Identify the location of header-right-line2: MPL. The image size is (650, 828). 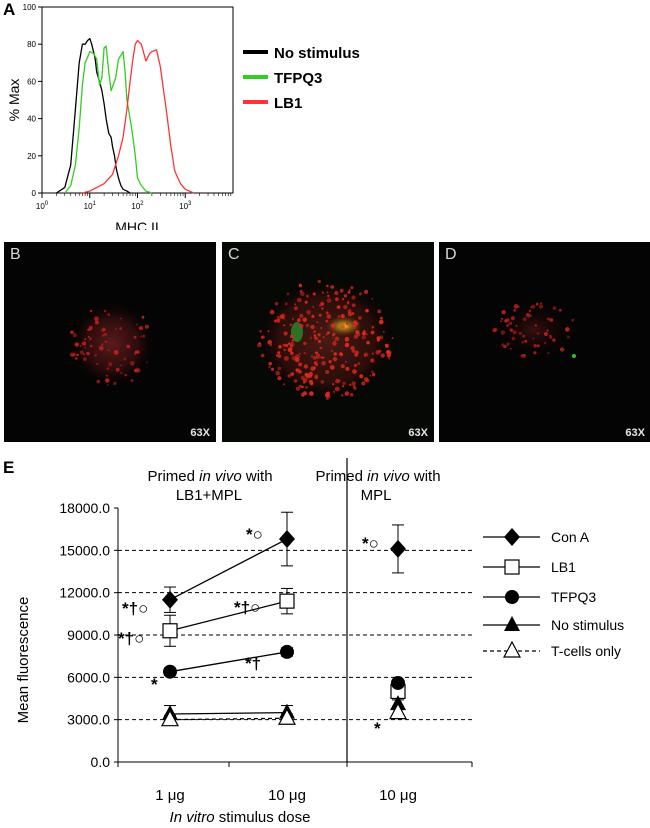
(376, 495).